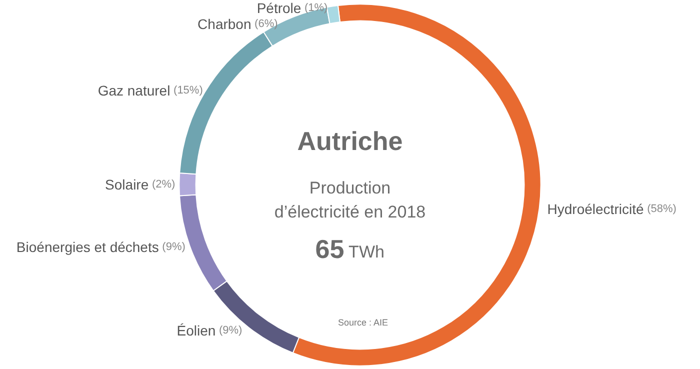 This screenshot has height=369, width=700. I want to click on source-note: Source : AIE, so click(363, 323).